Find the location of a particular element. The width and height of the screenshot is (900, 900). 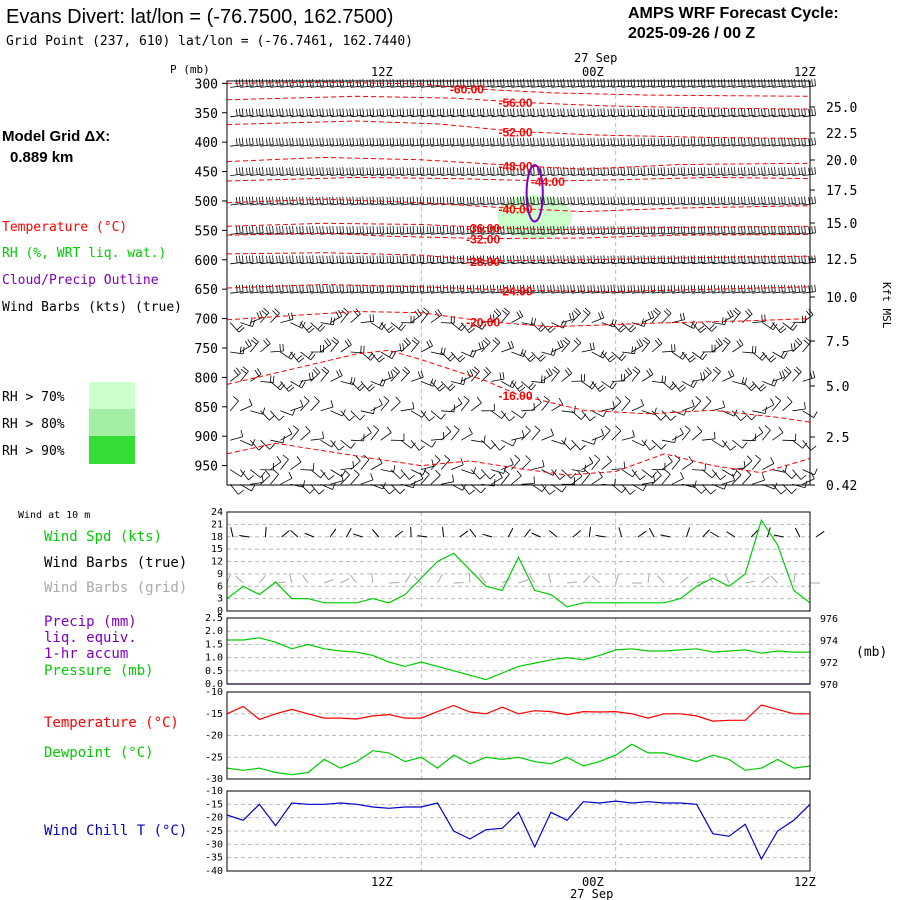

temperature-contour-label-4: -44.00 is located at coordinates (548, 182).